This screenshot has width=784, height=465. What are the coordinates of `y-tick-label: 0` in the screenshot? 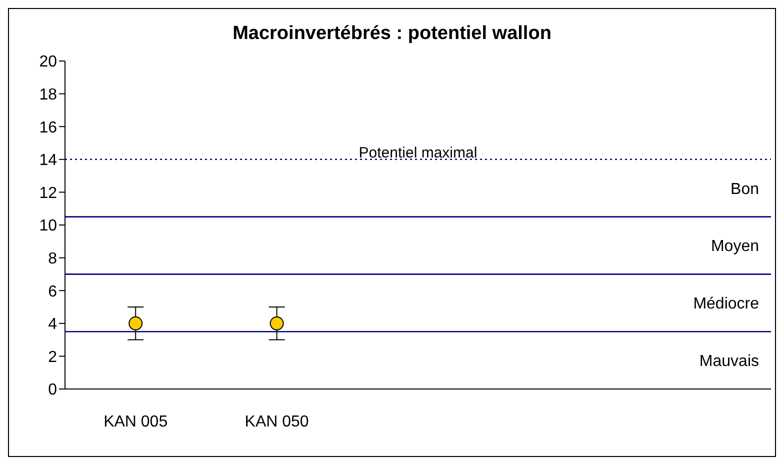 It's located at (53, 390).